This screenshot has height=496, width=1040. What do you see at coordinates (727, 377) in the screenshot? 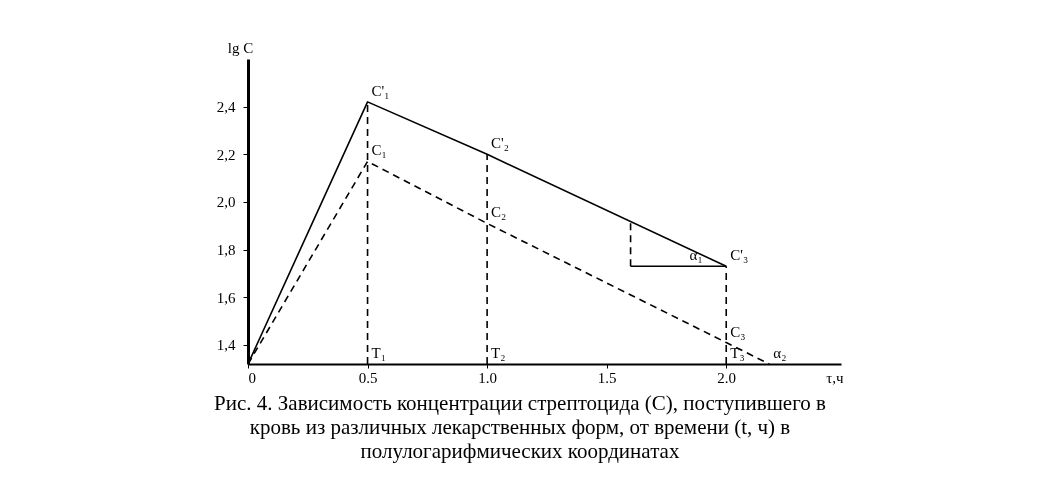
I see `x-tick-label: 2.0` at bounding box center [727, 377].